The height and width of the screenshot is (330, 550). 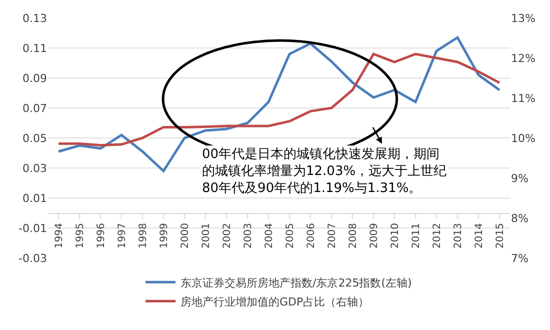 I want to click on y-tick-label: 0.13, so click(x=34, y=18).